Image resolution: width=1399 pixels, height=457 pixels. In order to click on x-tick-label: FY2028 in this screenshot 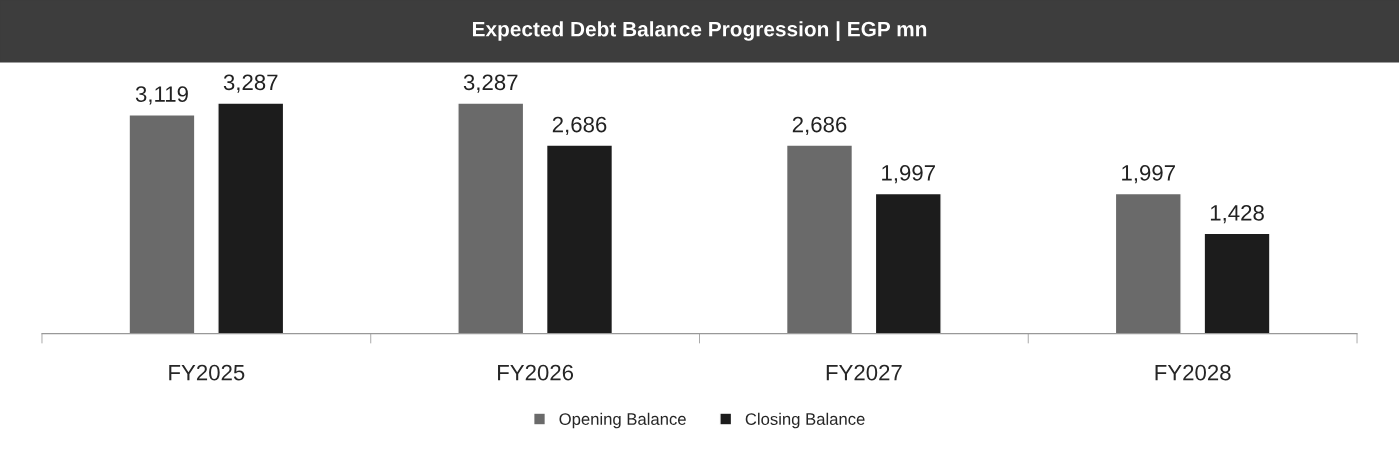, I will do `click(1193, 372)`.